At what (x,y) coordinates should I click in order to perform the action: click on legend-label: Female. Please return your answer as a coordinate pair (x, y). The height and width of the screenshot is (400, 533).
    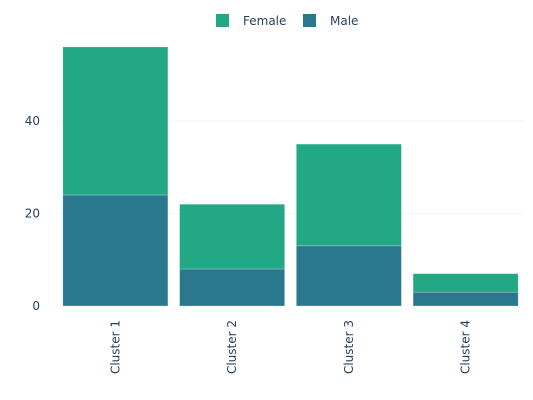
    Looking at the image, I should click on (264, 21).